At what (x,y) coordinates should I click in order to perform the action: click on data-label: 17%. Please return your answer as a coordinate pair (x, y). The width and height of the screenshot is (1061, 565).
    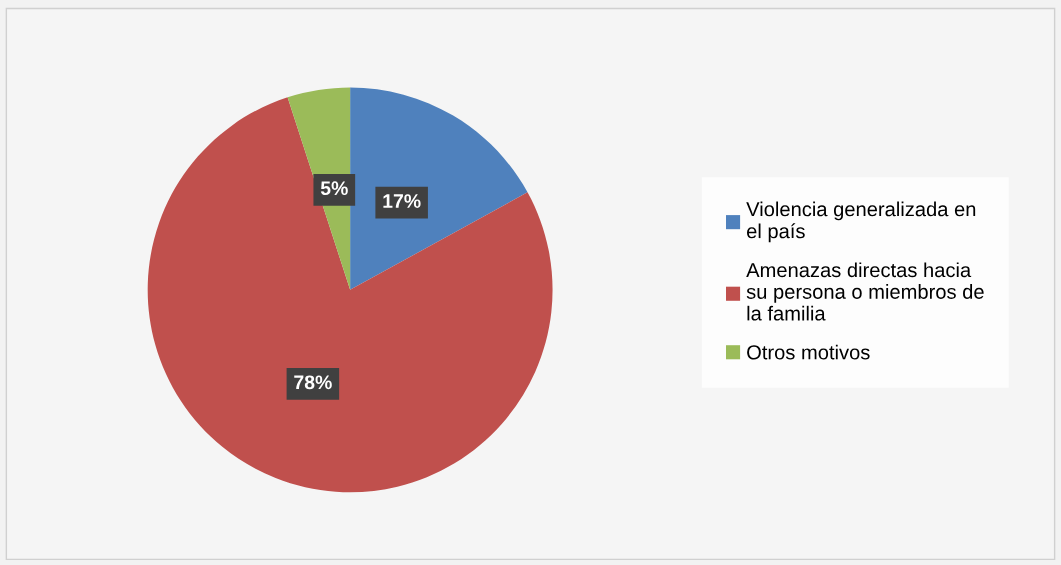
    Looking at the image, I should click on (402, 201).